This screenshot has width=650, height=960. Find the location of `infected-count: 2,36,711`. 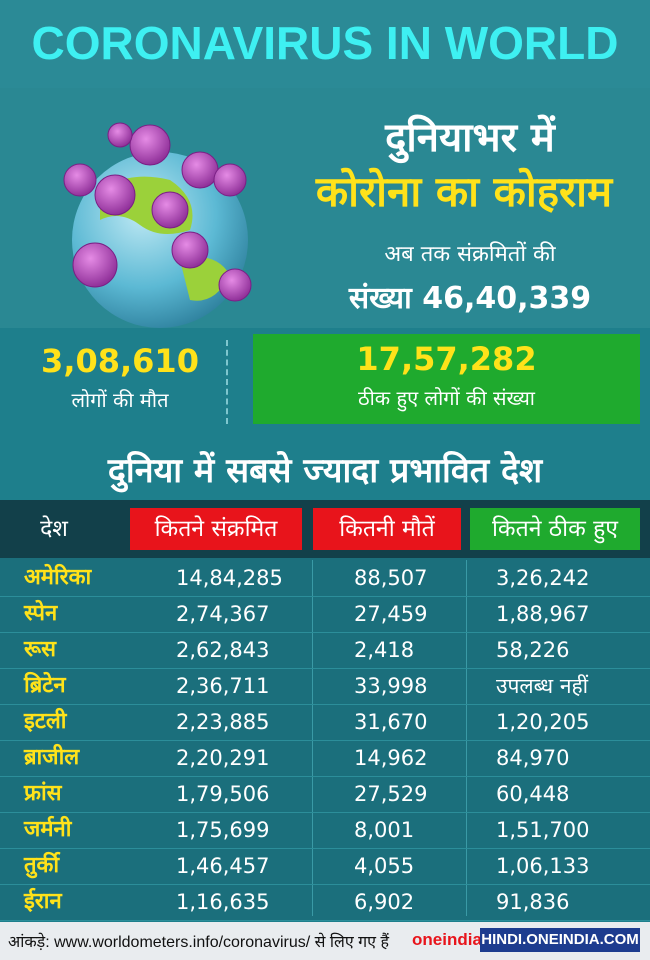

infected-count: 2,36,711 is located at coordinates (223, 686).